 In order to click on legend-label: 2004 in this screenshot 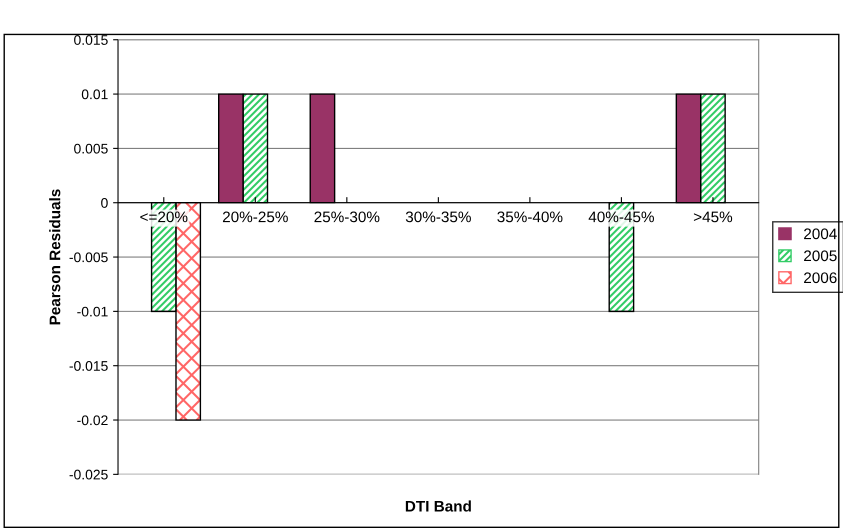, I will do `click(820, 234)`.